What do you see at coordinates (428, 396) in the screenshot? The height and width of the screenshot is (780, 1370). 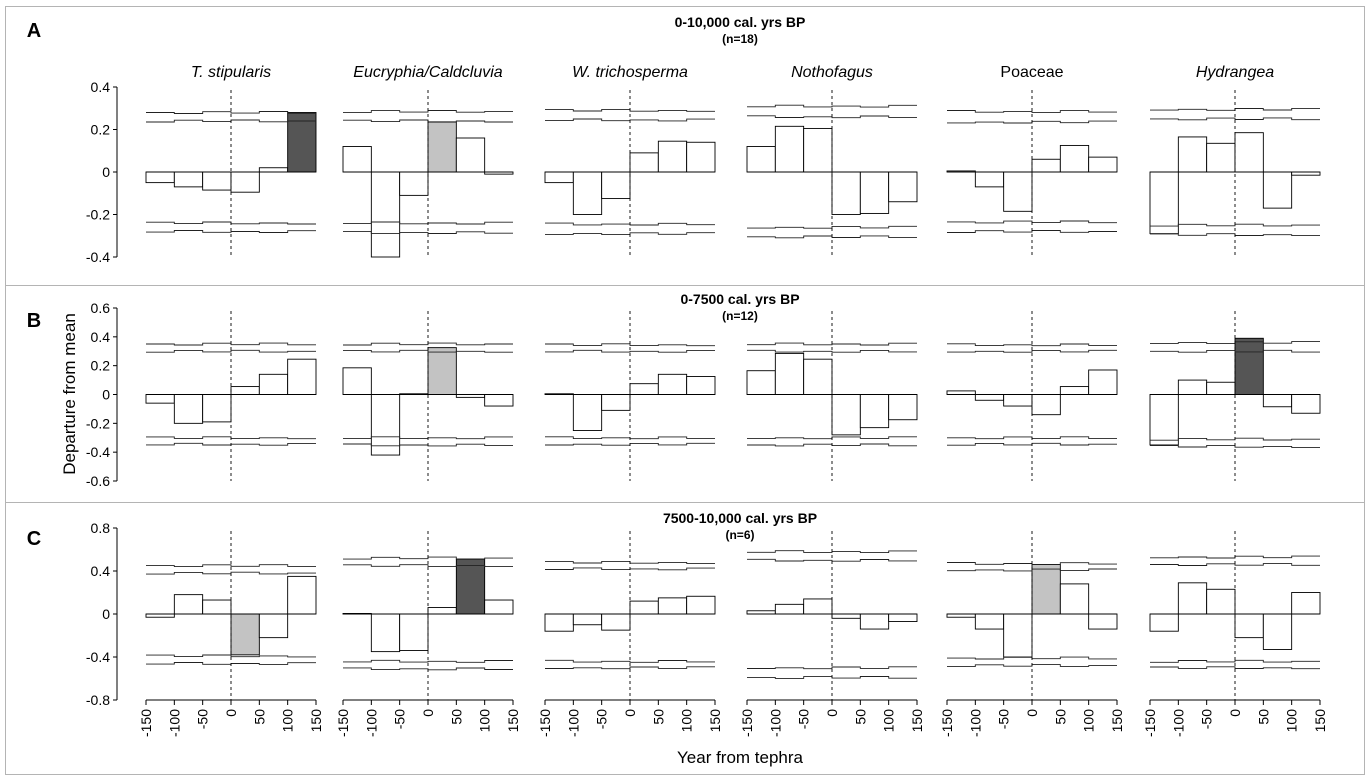 I see `subplot-eucryphia-caldcluvia` at bounding box center [428, 396].